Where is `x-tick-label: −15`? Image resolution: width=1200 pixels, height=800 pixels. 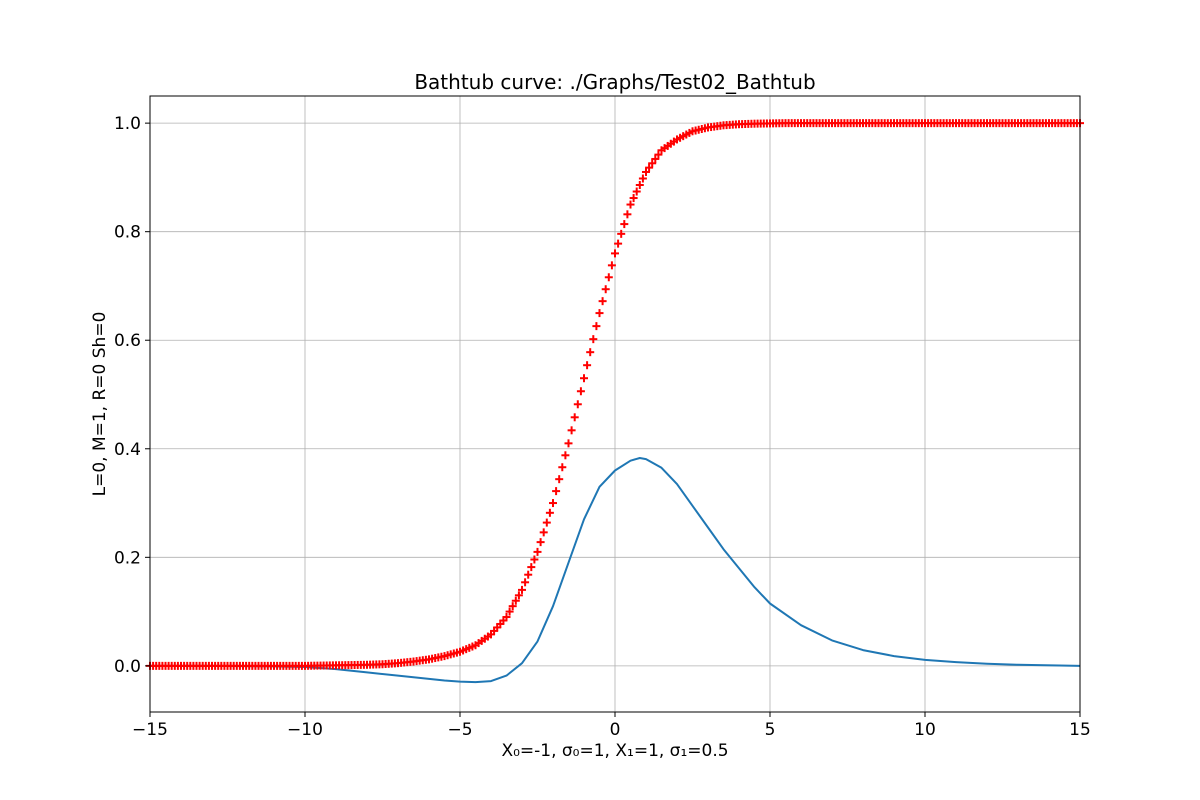
x-tick-label: −15 is located at coordinates (150, 730).